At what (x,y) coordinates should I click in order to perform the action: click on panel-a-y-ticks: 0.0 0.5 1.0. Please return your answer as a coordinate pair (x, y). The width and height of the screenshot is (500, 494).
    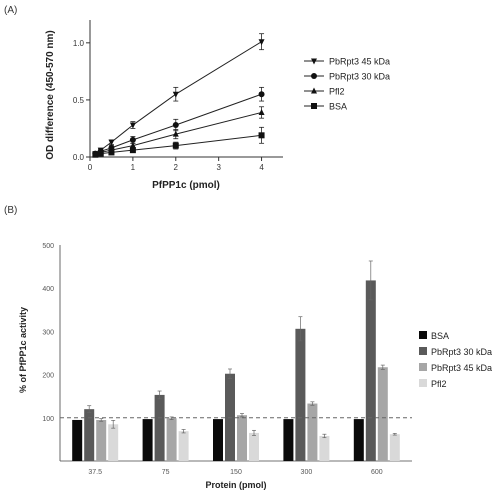
    Looking at the image, I should click on (81, 100).